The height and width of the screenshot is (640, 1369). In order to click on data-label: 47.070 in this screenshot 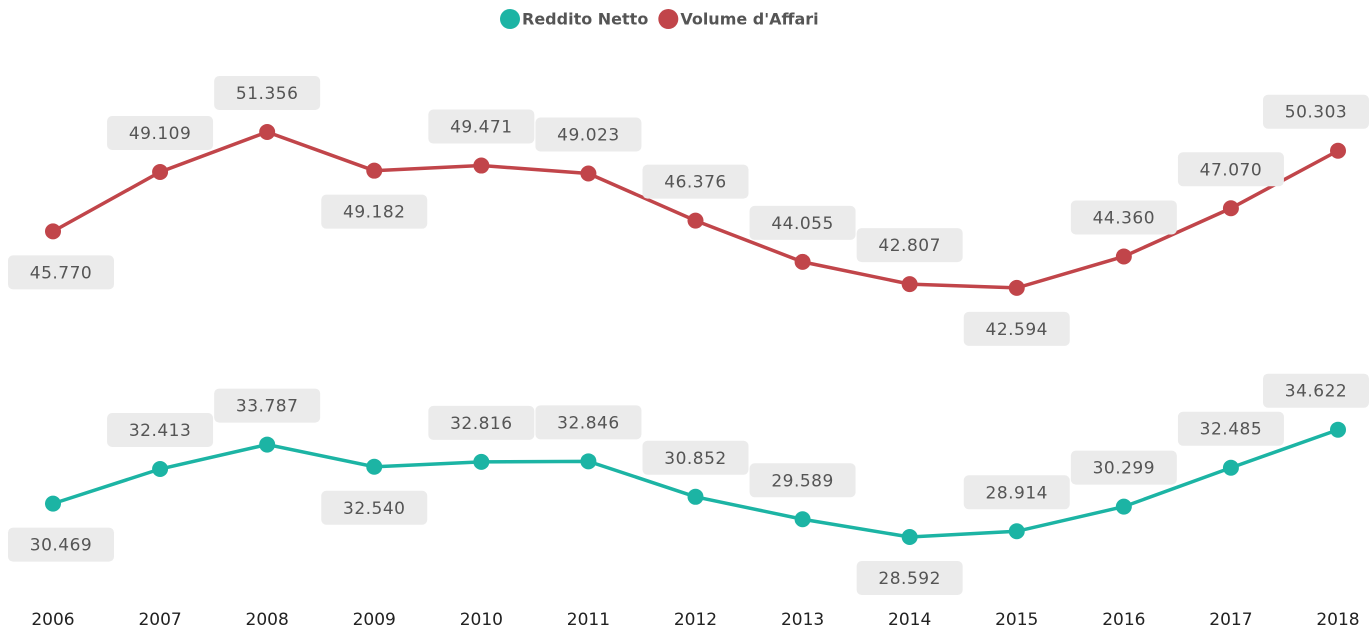, I will do `click(1231, 170)`.